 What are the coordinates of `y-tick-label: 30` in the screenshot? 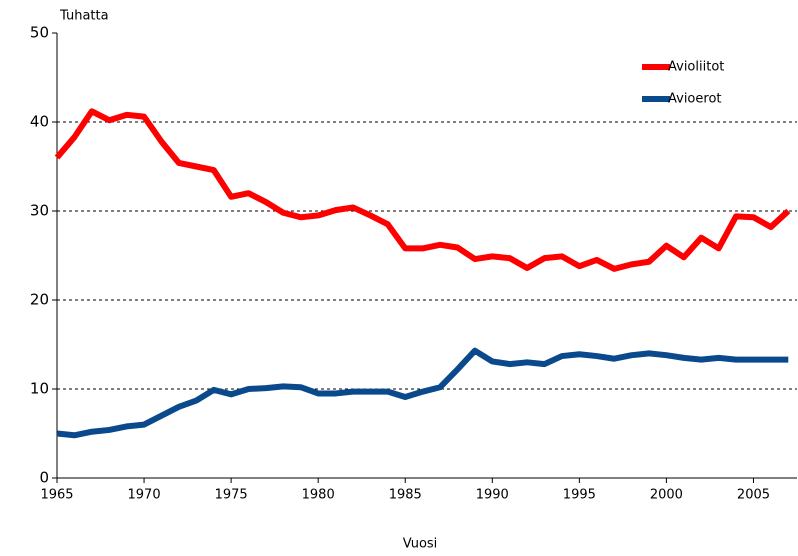 It's located at (39, 211).